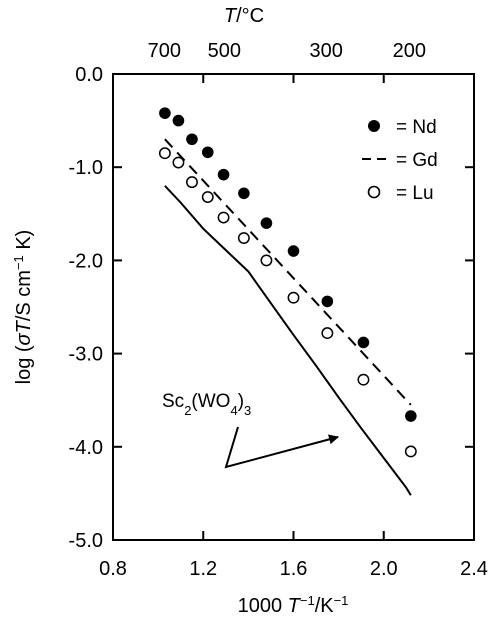 The height and width of the screenshot is (622, 500). Describe the element at coordinates (24, 338) in the screenshot. I see `y-axis-sigma: σ` at that location.